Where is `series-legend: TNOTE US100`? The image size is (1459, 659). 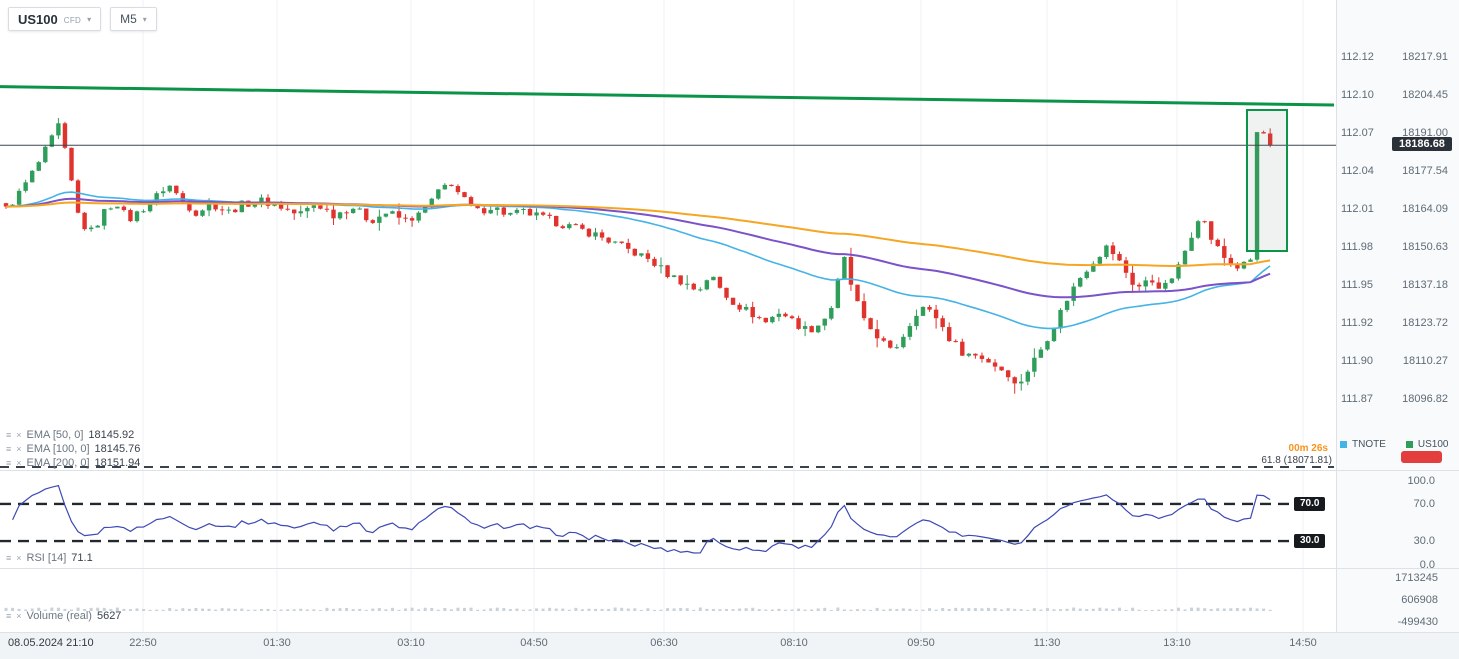
series-legend: TNOTE US100 is located at coordinates (1394, 444).